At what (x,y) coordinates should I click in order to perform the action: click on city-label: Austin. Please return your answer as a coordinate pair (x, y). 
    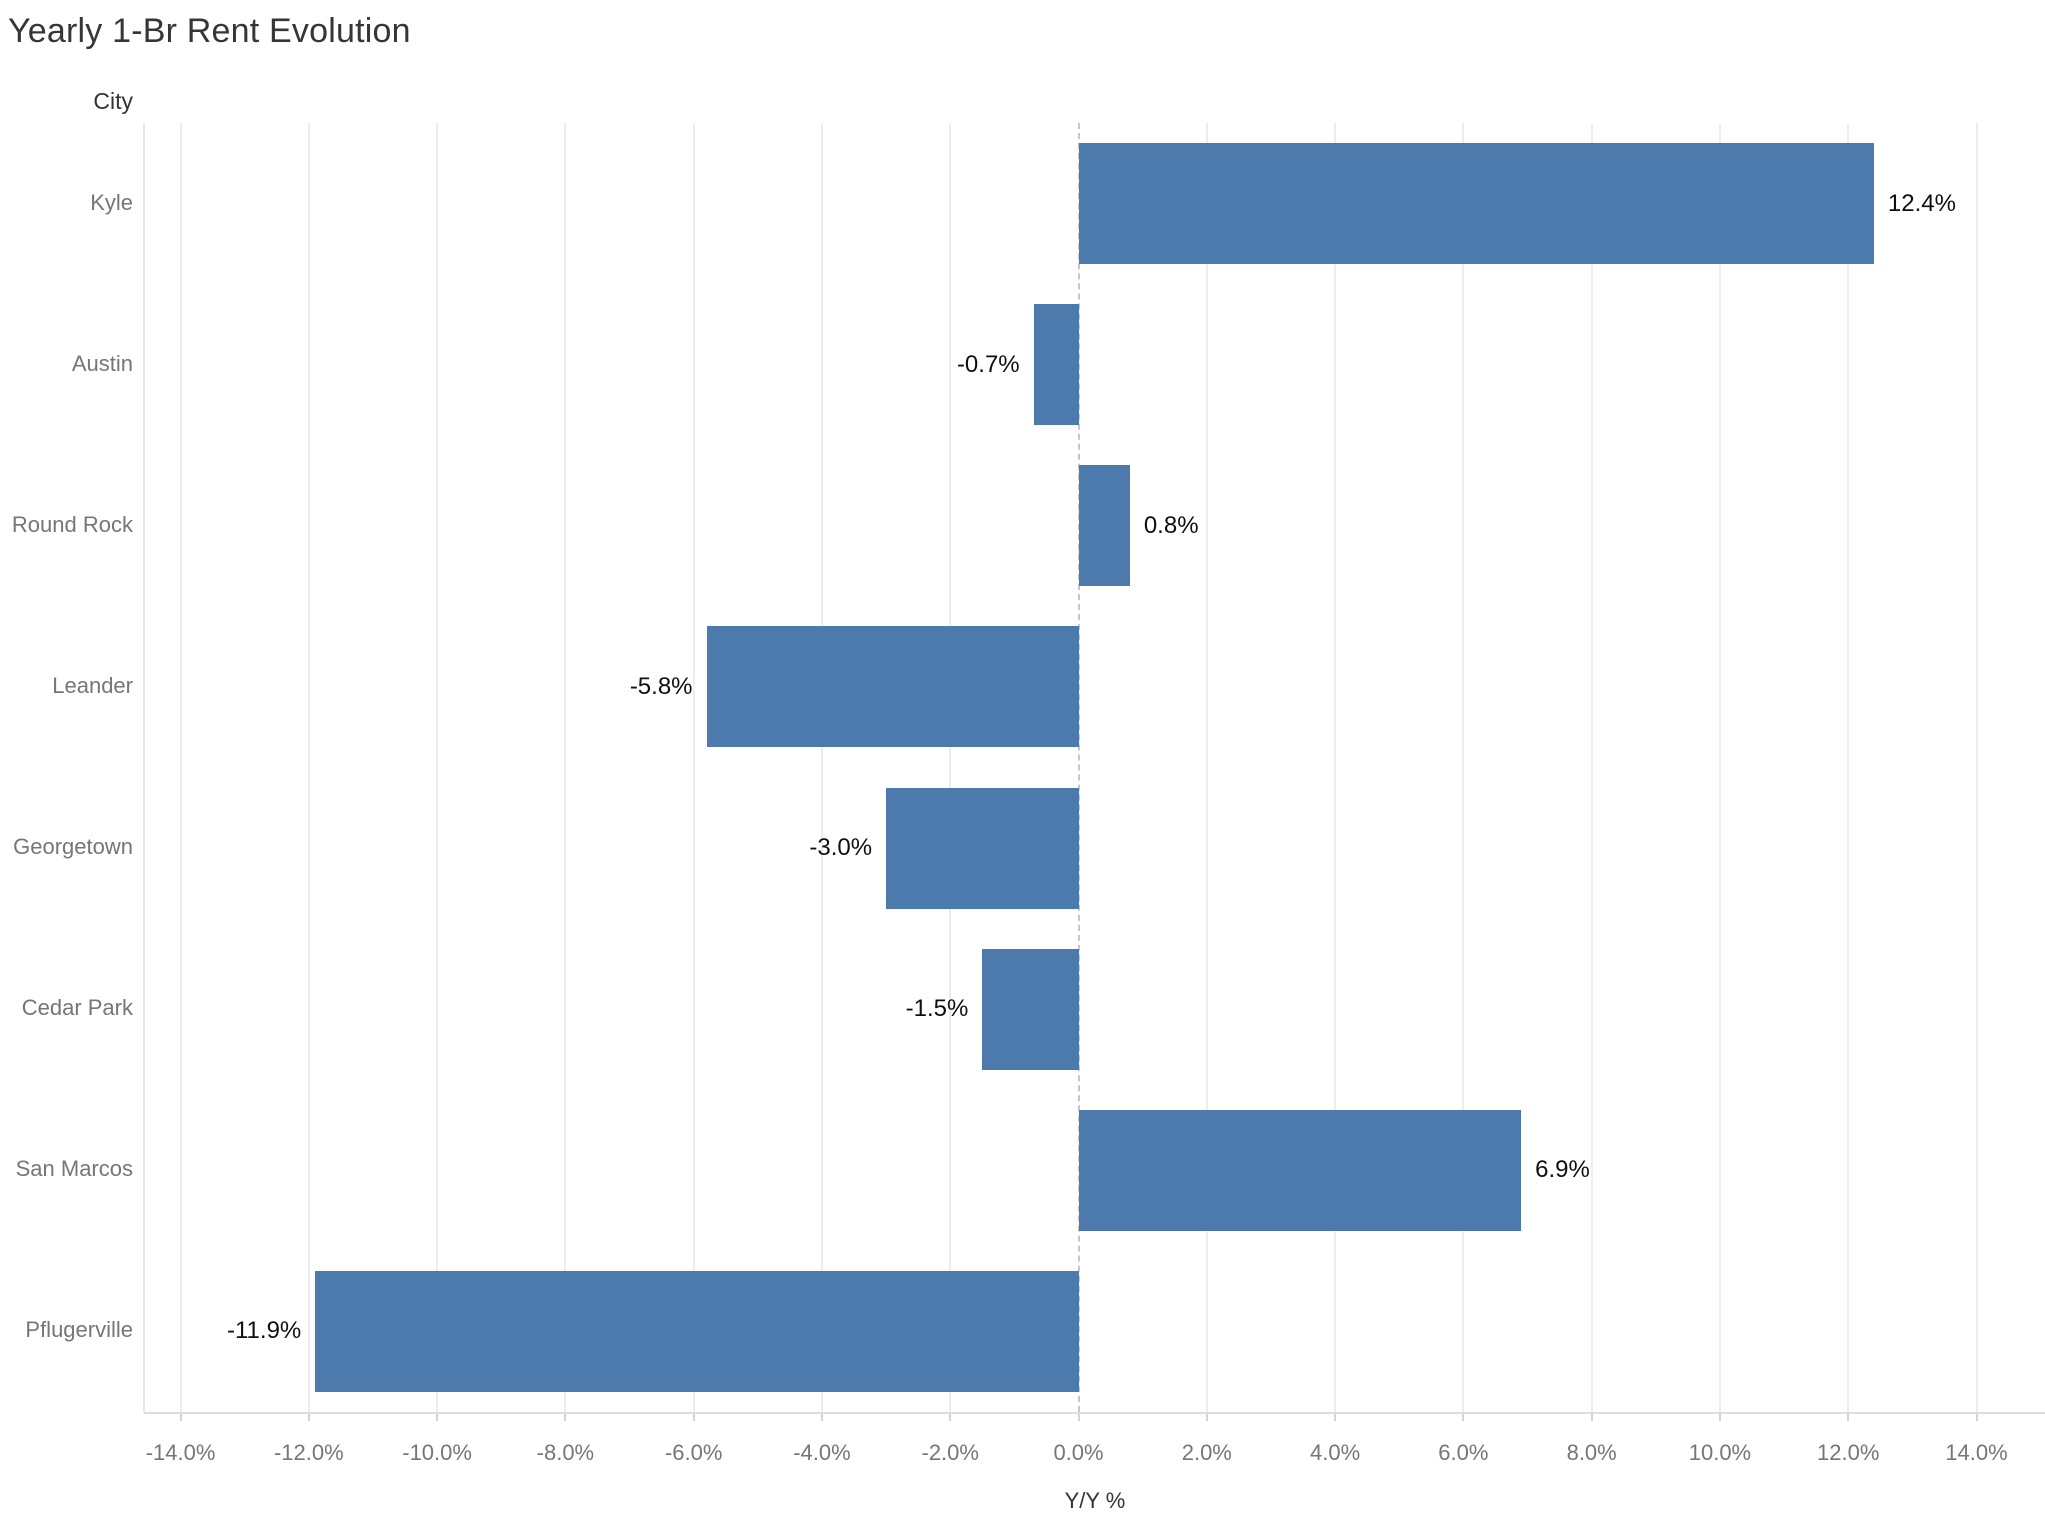
    Looking at the image, I should click on (102, 363).